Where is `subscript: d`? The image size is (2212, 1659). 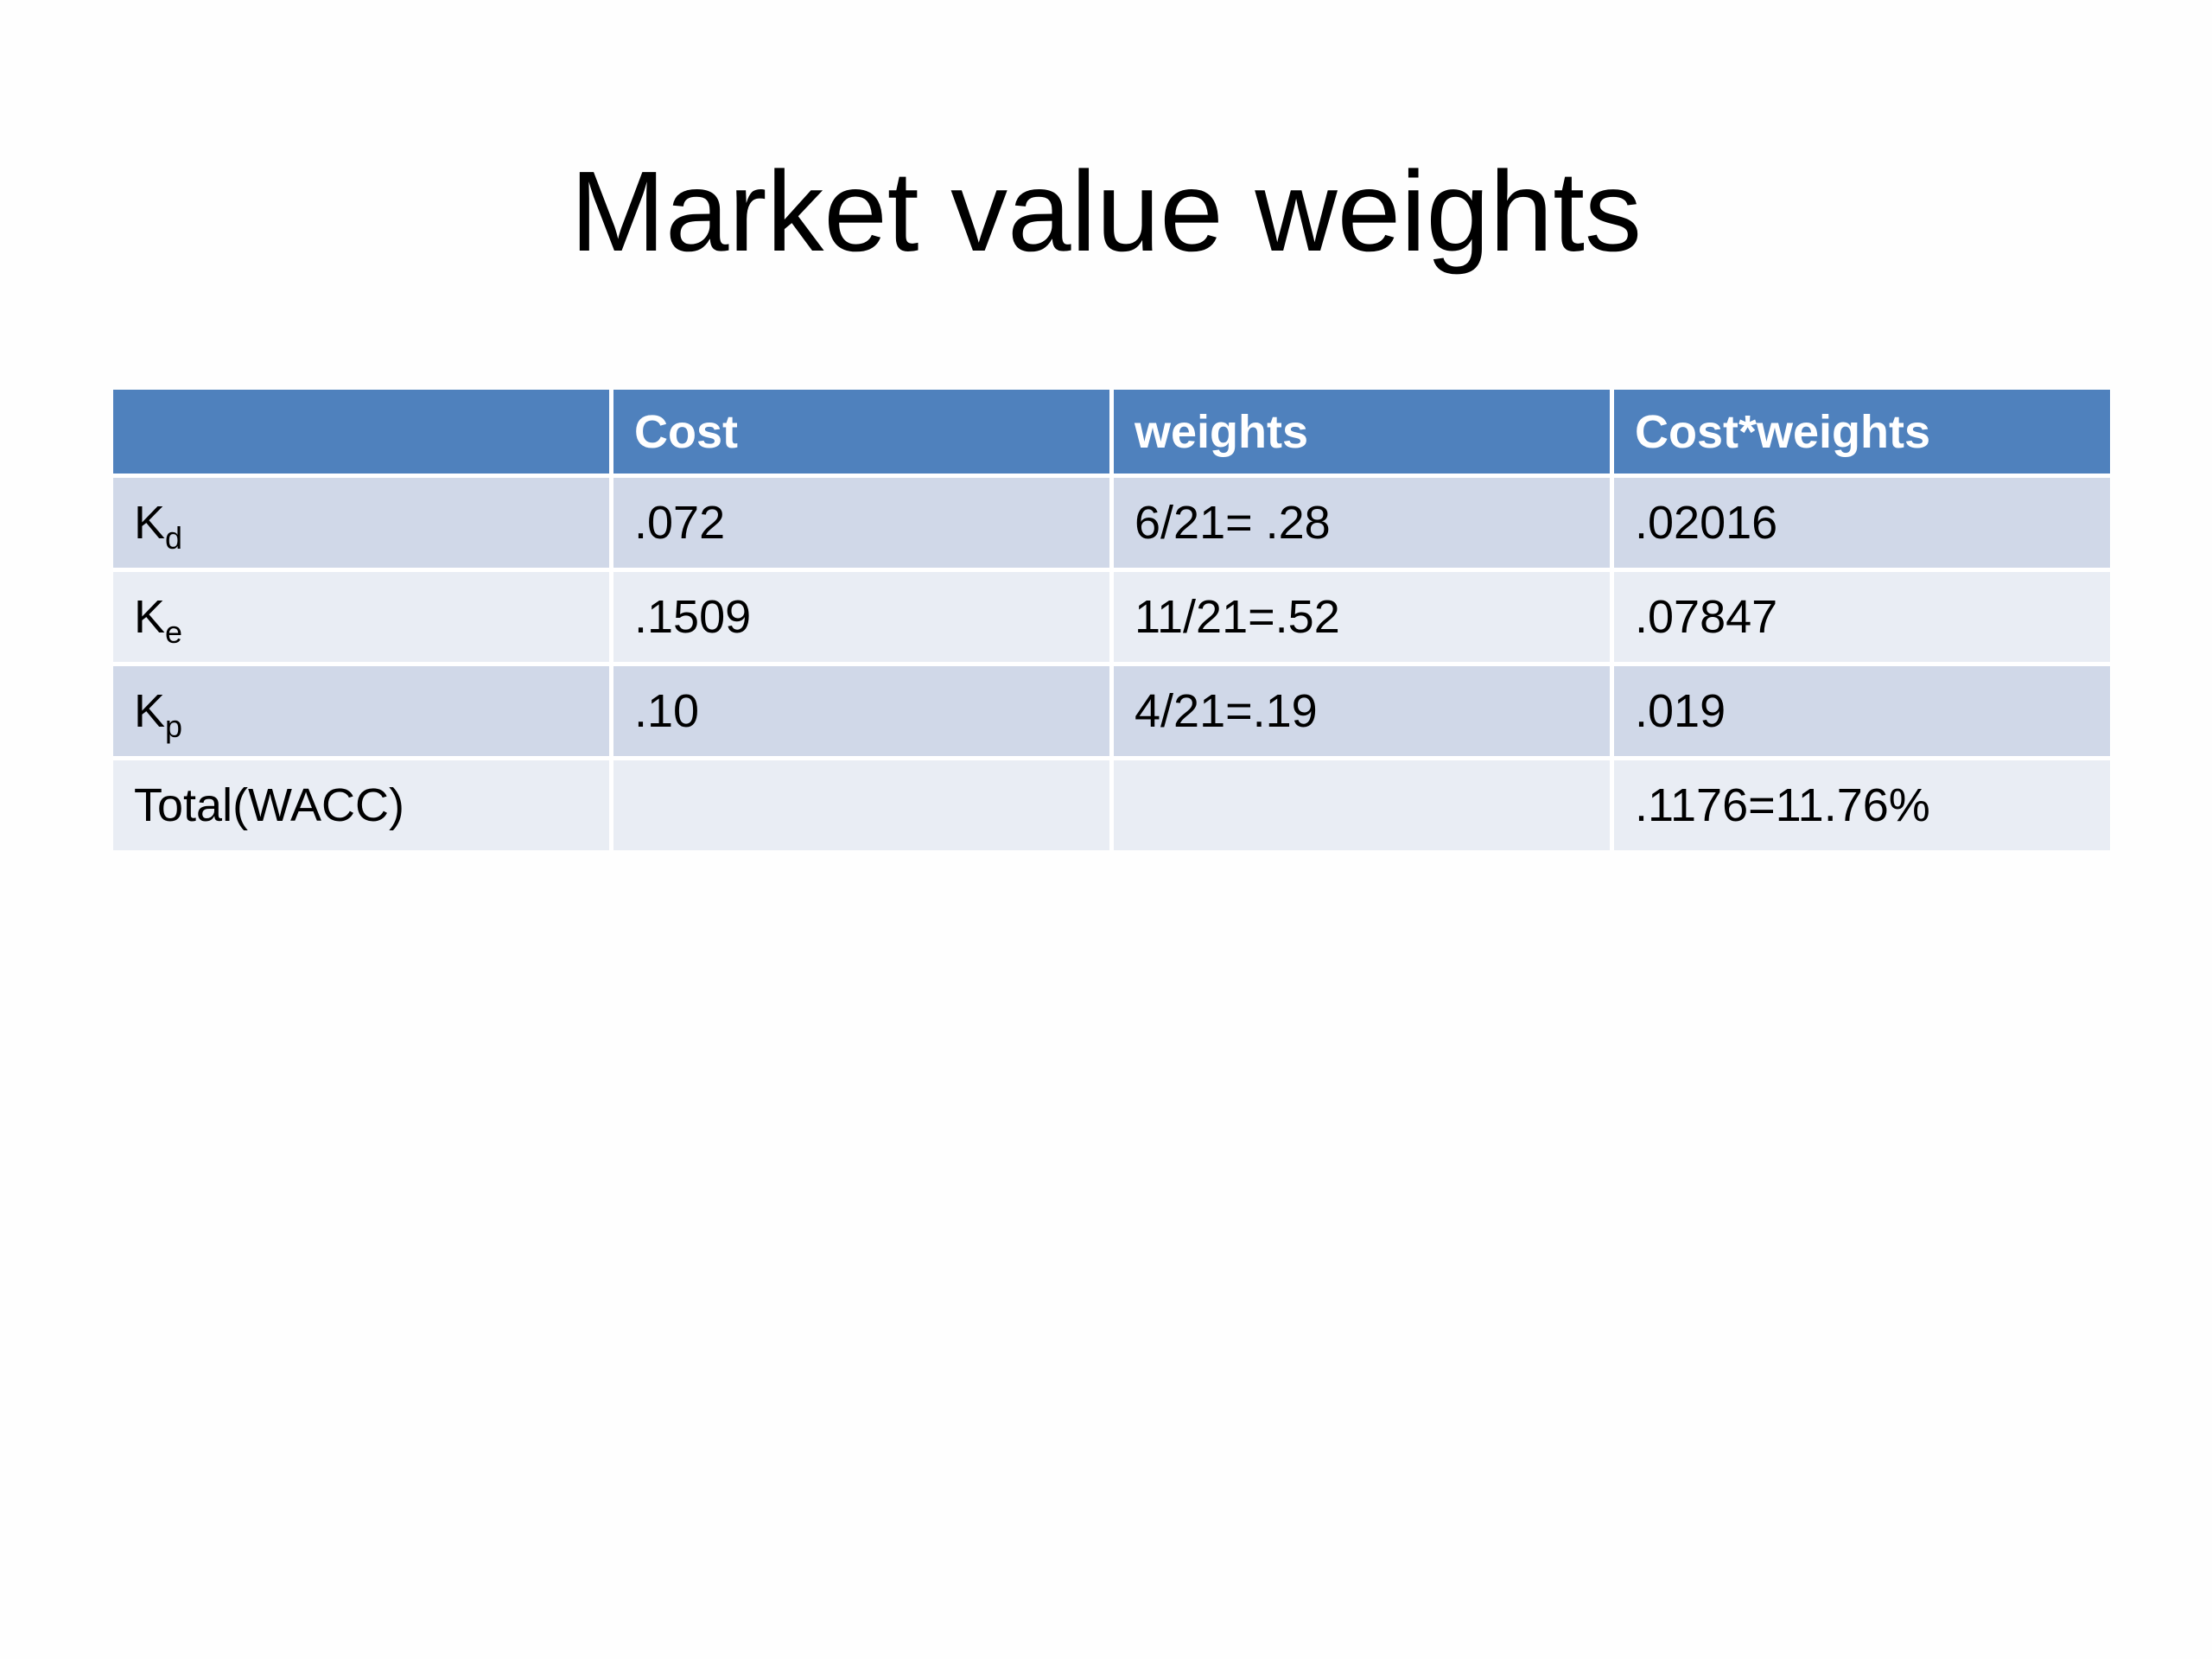
subscript: d is located at coordinates (174, 538).